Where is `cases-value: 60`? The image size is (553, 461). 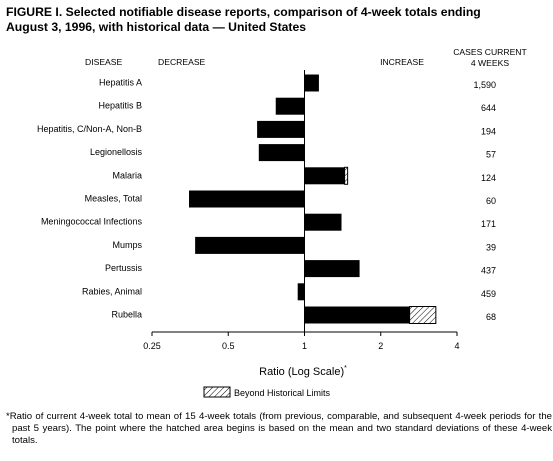
cases-value: 60 is located at coordinates (491, 201).